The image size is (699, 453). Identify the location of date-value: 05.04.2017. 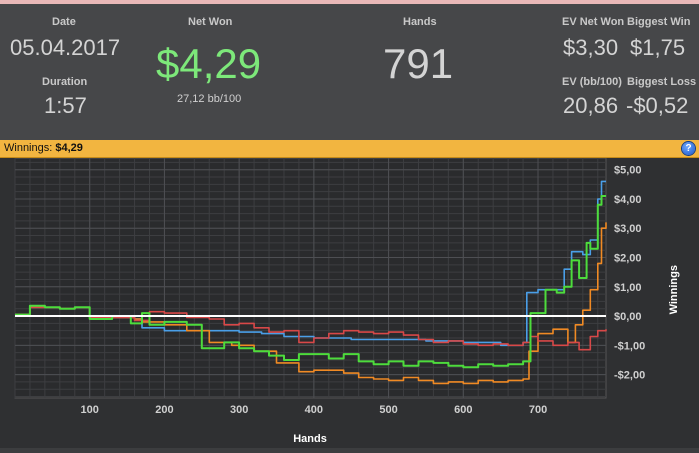
(65, 47).